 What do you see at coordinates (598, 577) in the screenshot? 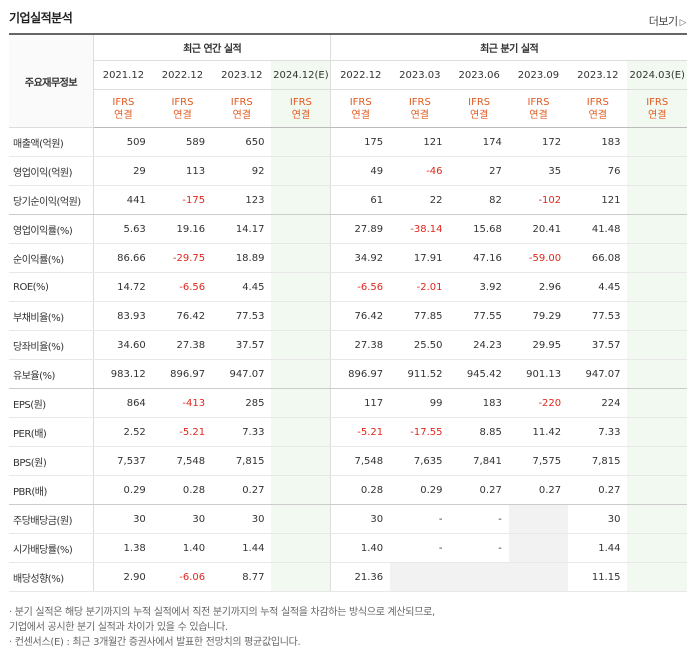
I see `quarter-cell: 11.15` at bounding box center [598, 577].